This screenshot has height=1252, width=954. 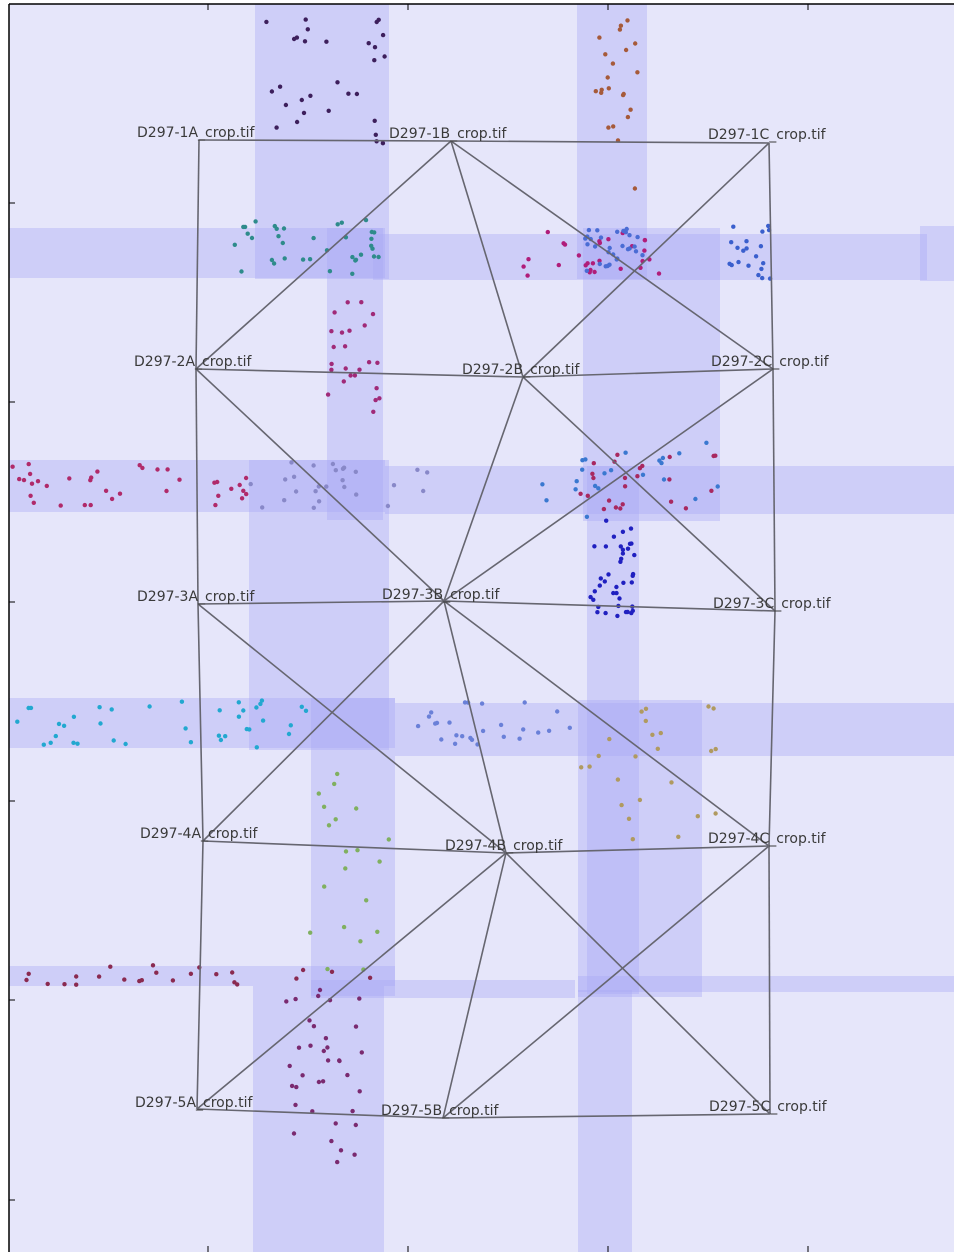 I want to click on node-label-3a: D297-3A_crop.tif, so click(x=196, y=597).